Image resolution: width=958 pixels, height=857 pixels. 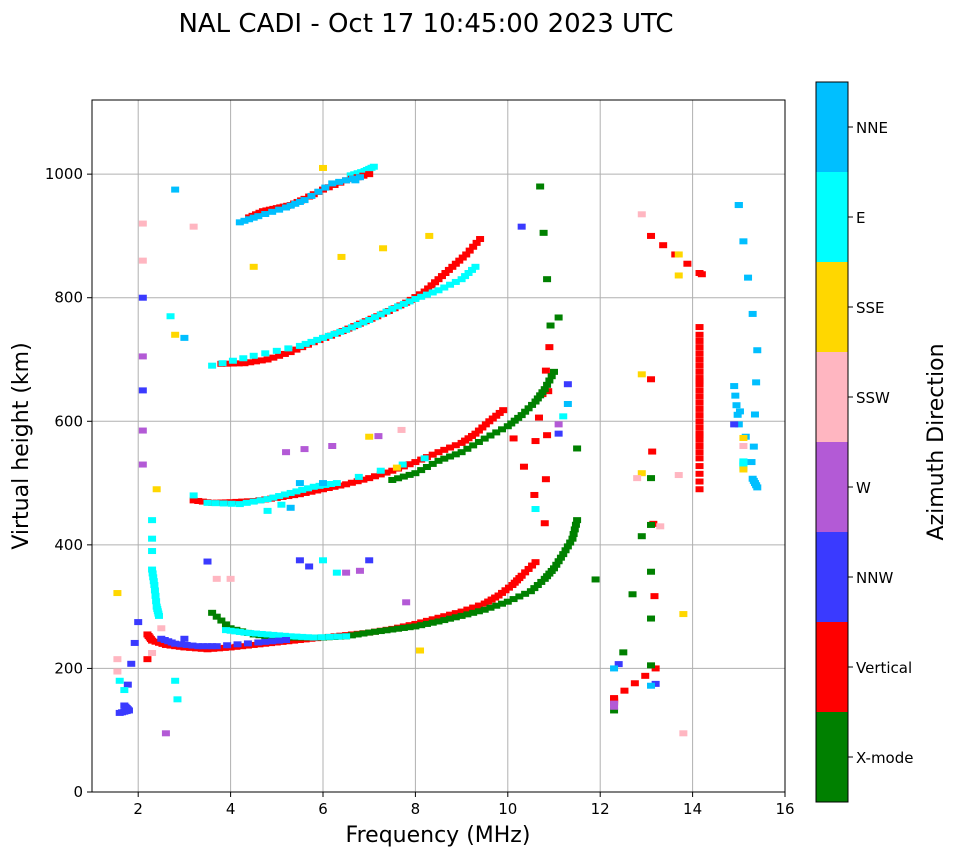 What do you see at coordinates (884, 668) in the screenshot?
I see `colorbar-label-vertical: Vertical` at bounding box center [884, 668].